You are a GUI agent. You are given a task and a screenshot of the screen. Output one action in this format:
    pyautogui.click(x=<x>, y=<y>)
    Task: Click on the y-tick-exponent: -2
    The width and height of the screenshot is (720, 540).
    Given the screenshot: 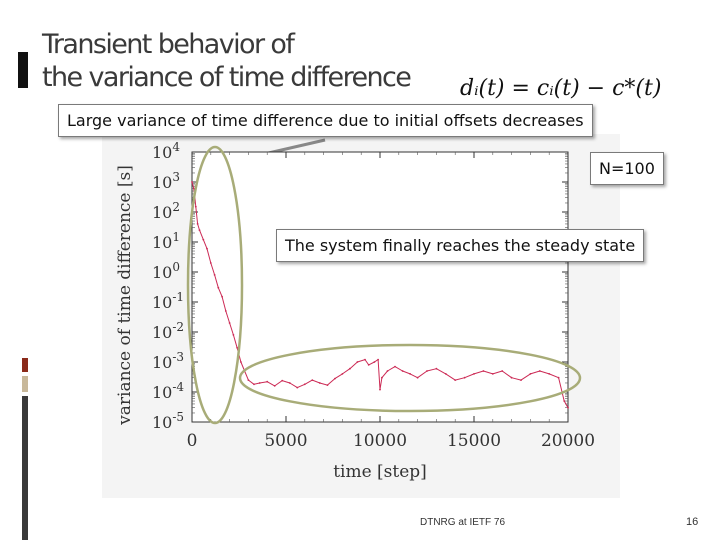 What is the action you would take?
    pyautogui.click(x=178, y=327)
    